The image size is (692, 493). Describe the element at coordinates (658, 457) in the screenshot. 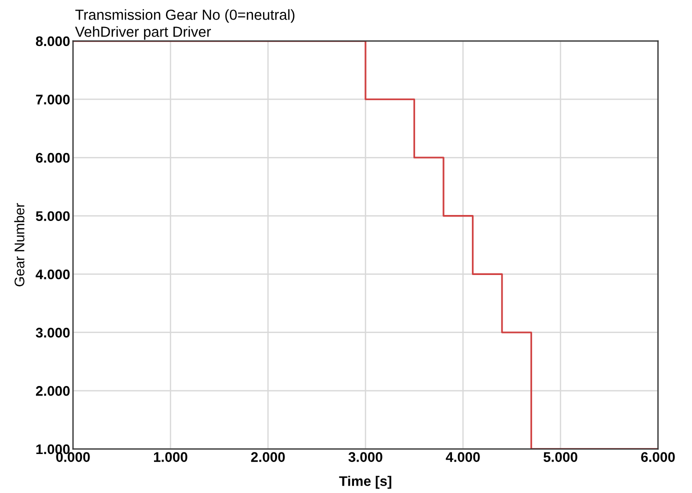

I see `x-tick-label: 6.000` at that location.